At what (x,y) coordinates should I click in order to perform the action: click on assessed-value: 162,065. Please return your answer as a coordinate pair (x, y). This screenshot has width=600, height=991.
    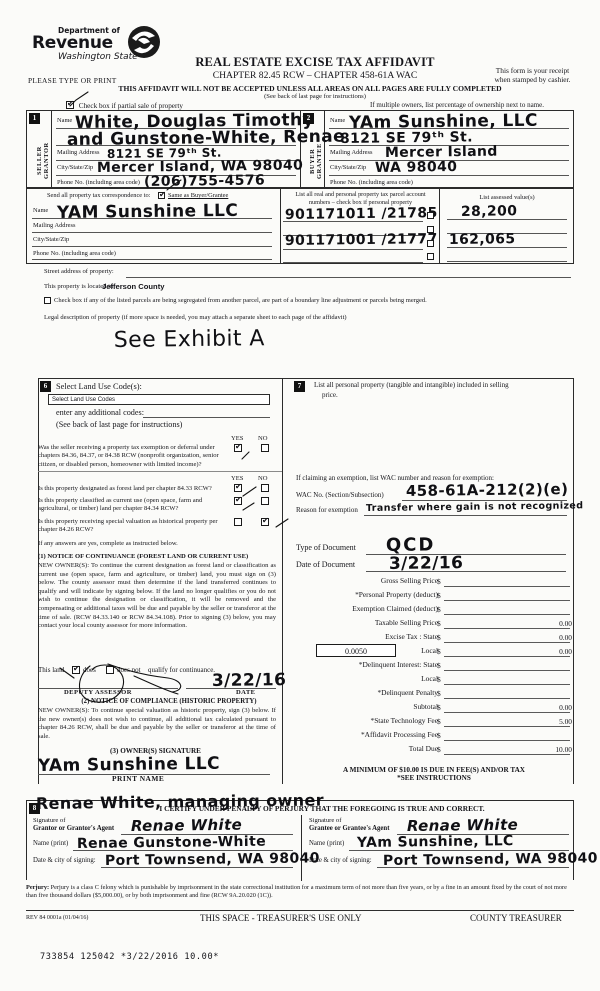
    Looking at the image, I should click on (482, 239).